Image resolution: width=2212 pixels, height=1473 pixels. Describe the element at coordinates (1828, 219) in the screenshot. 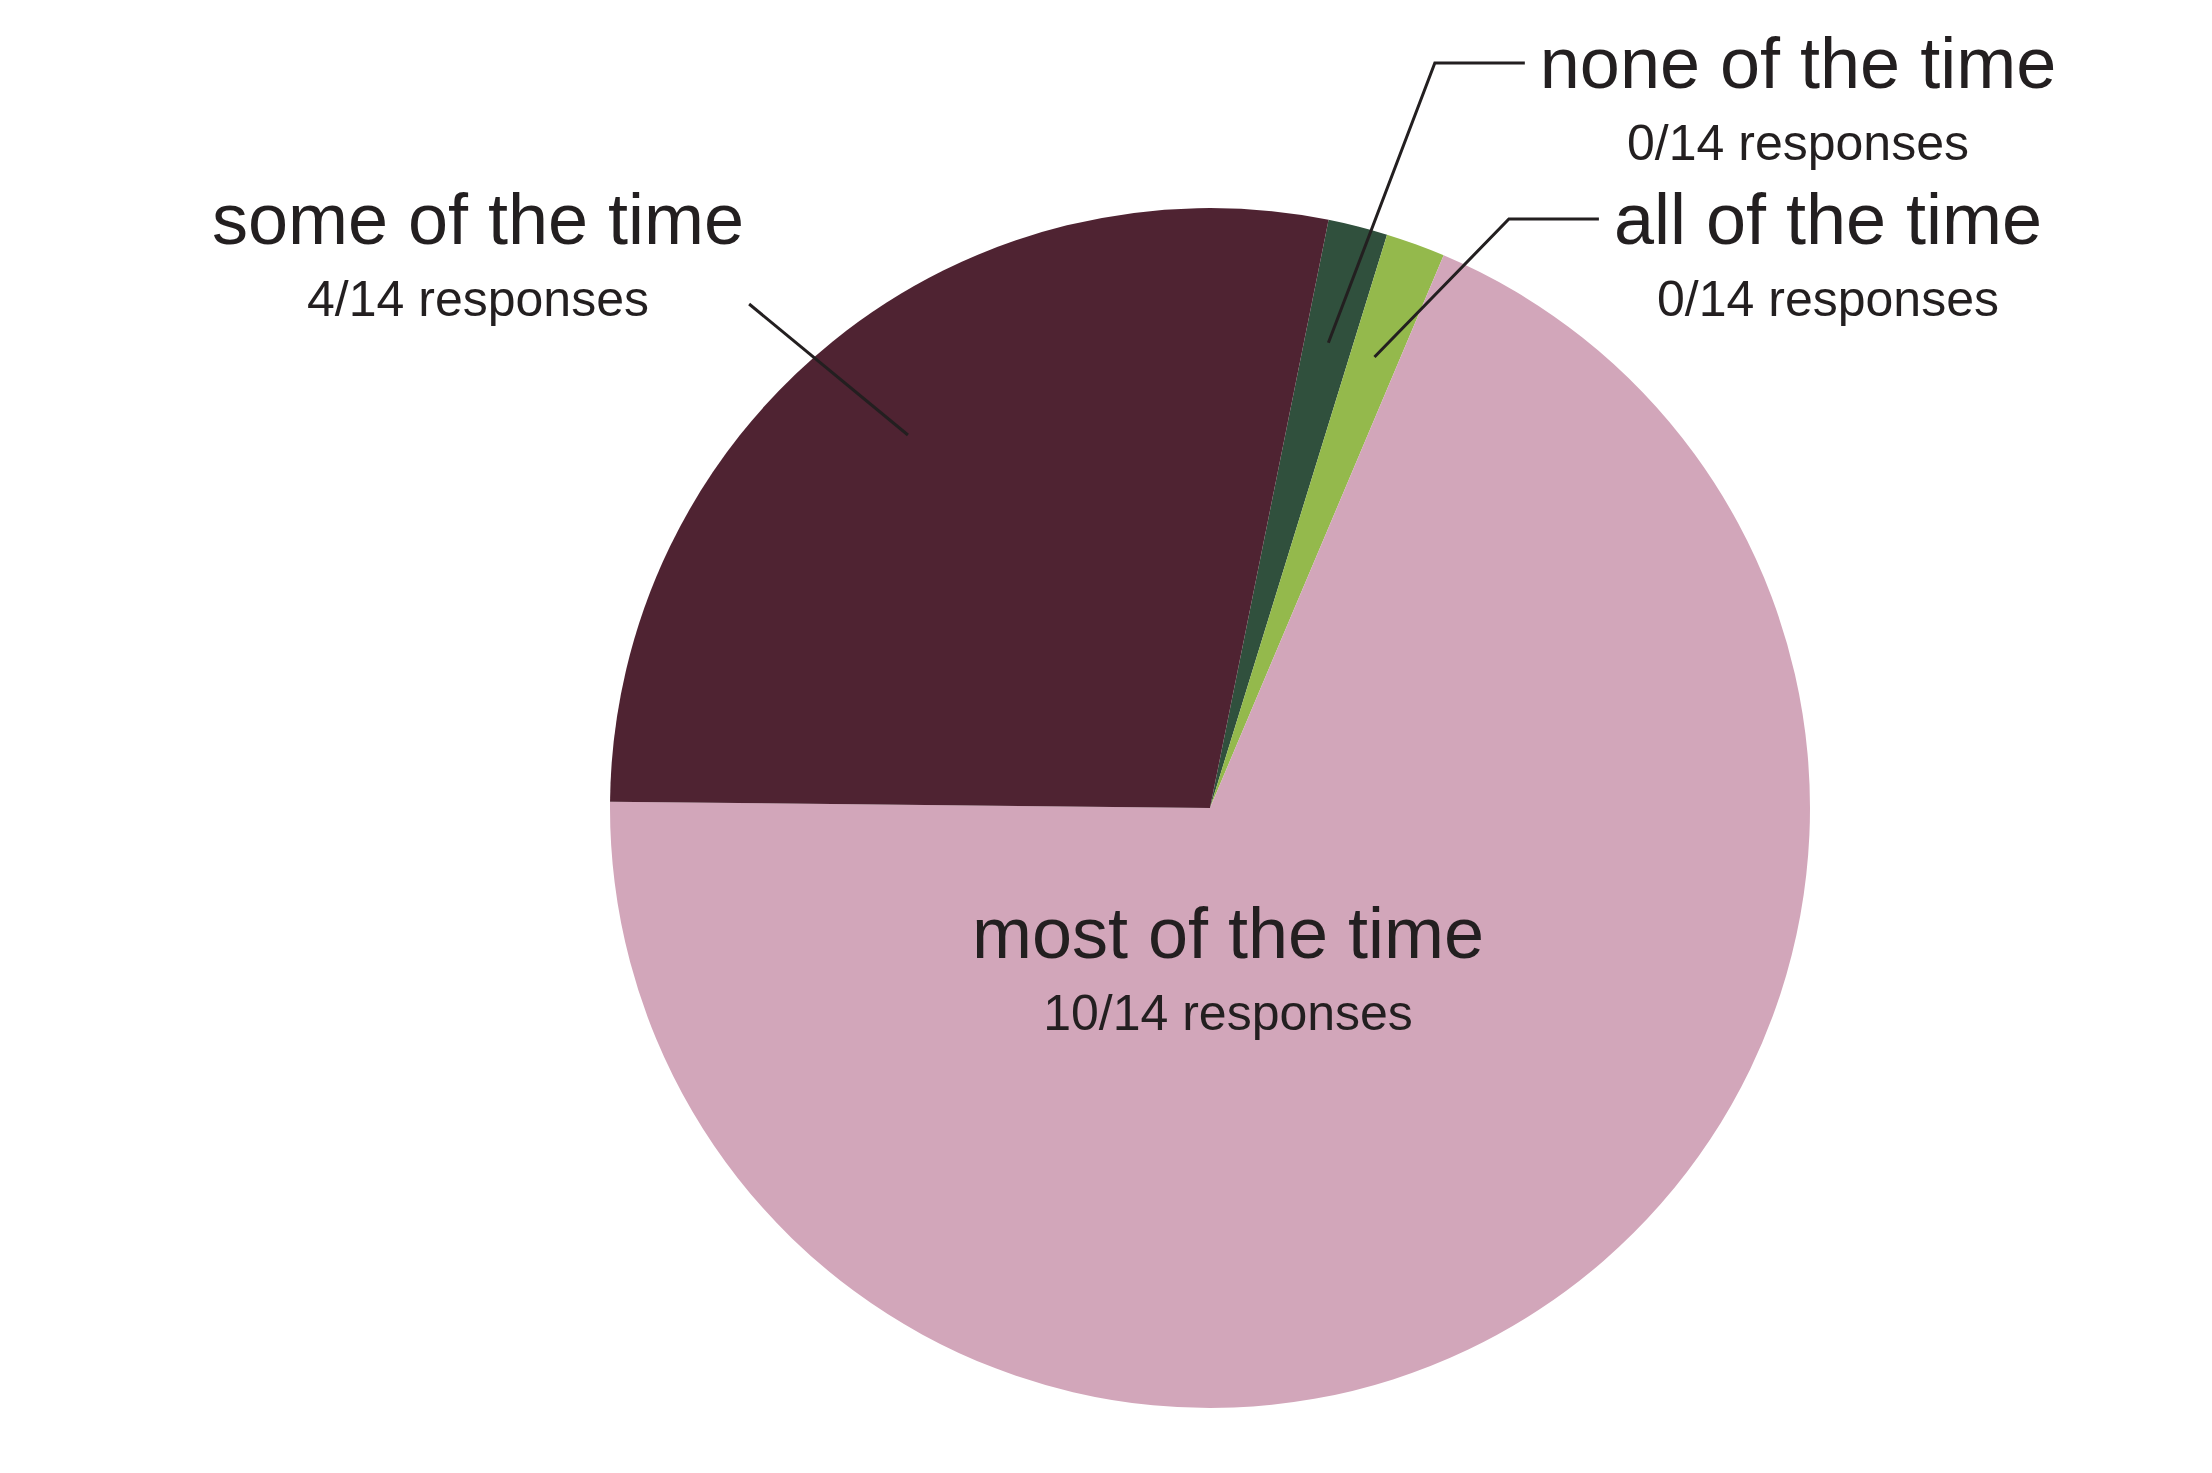

I see `slice-label: all of the time` at that location.